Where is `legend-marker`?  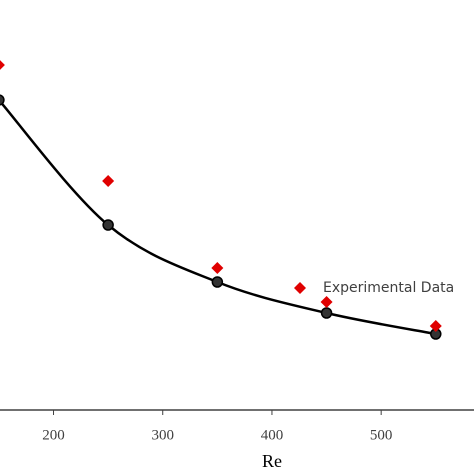 legend-marker is located at coordinates (300, 288).